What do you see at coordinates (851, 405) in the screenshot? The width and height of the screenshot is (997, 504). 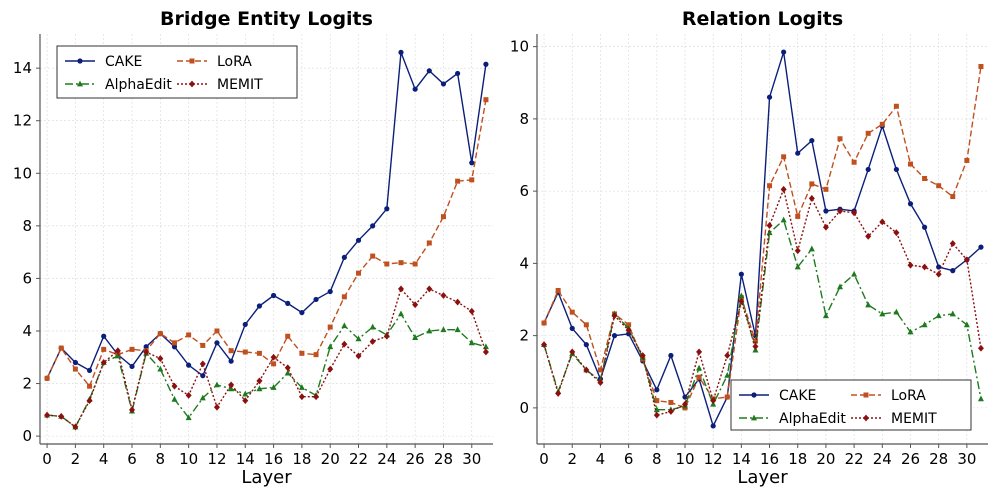 I see `legend: CAKE LoRA AlphaEdit MEMIT` at bounding box center [851, 405].